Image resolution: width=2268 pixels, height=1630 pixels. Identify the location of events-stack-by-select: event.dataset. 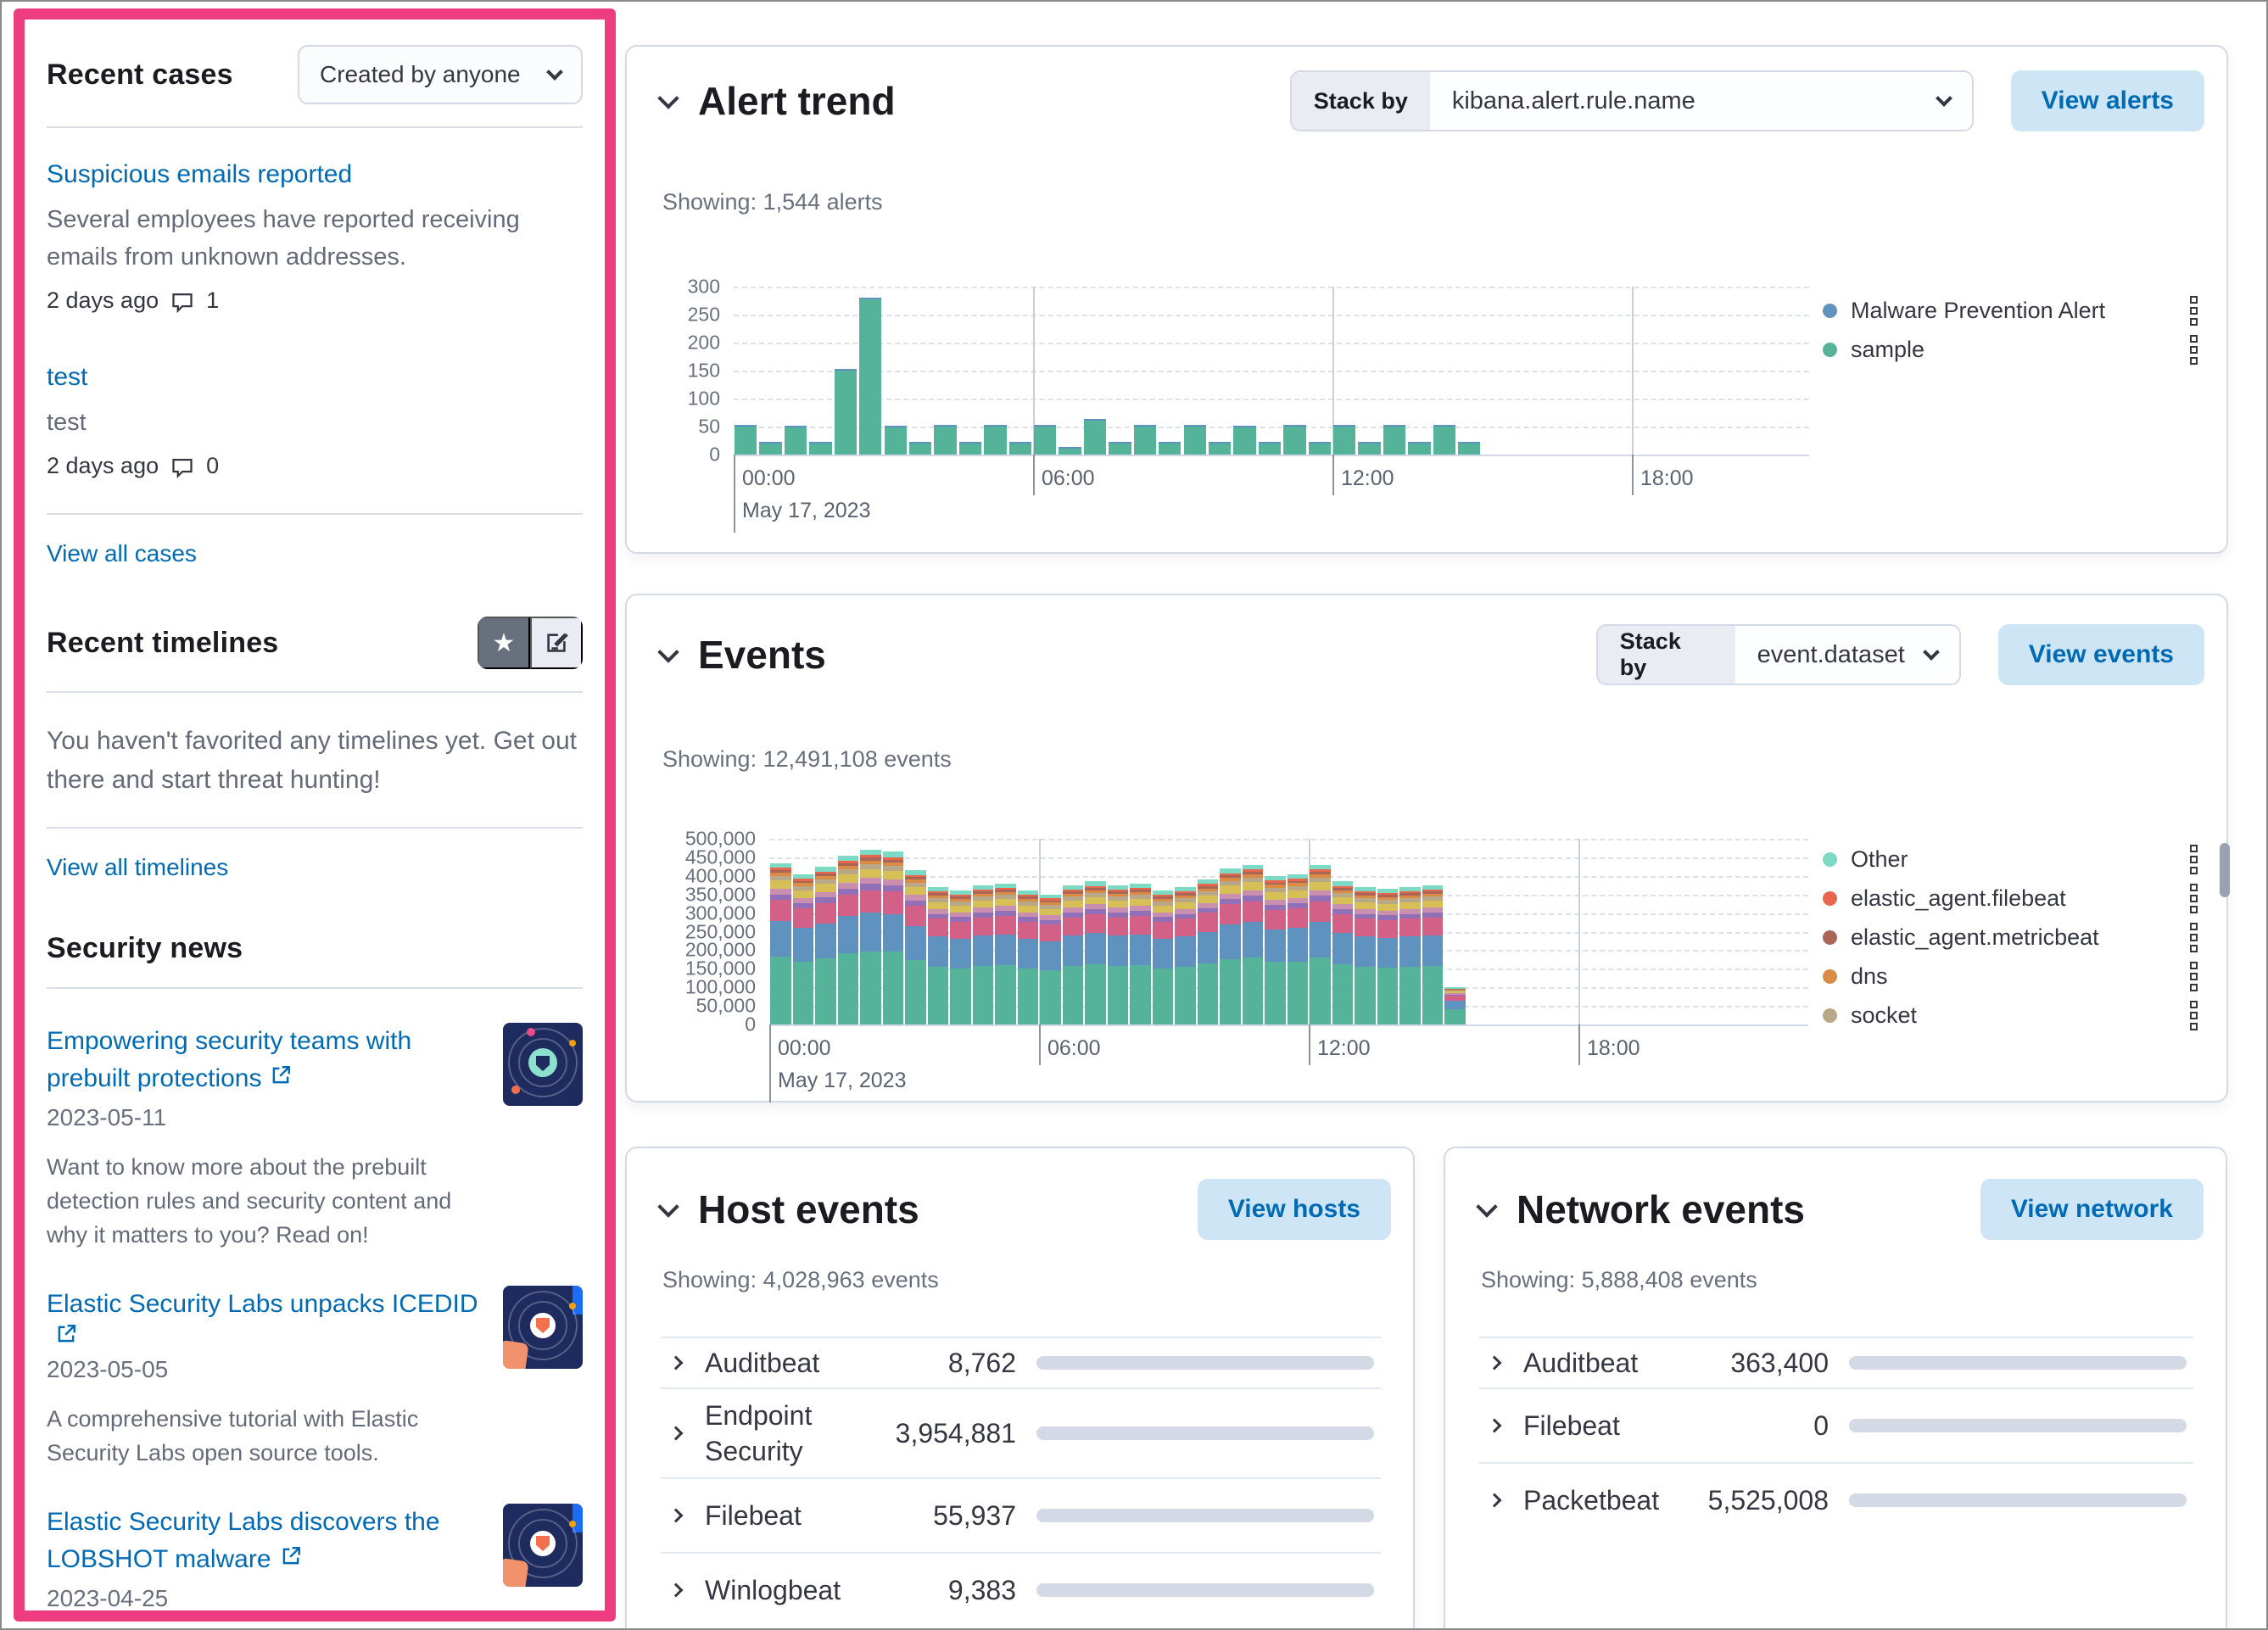
(1847, 655).